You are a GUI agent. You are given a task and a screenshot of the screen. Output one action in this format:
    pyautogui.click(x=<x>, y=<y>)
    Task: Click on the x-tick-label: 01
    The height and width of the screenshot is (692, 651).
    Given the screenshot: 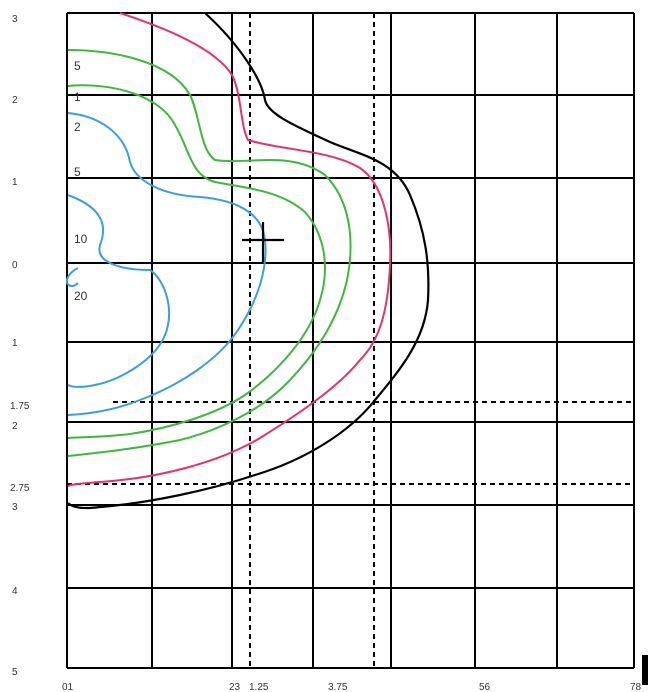 What is the action you would take?
    pyautogui.click(x=68, y=687)
    